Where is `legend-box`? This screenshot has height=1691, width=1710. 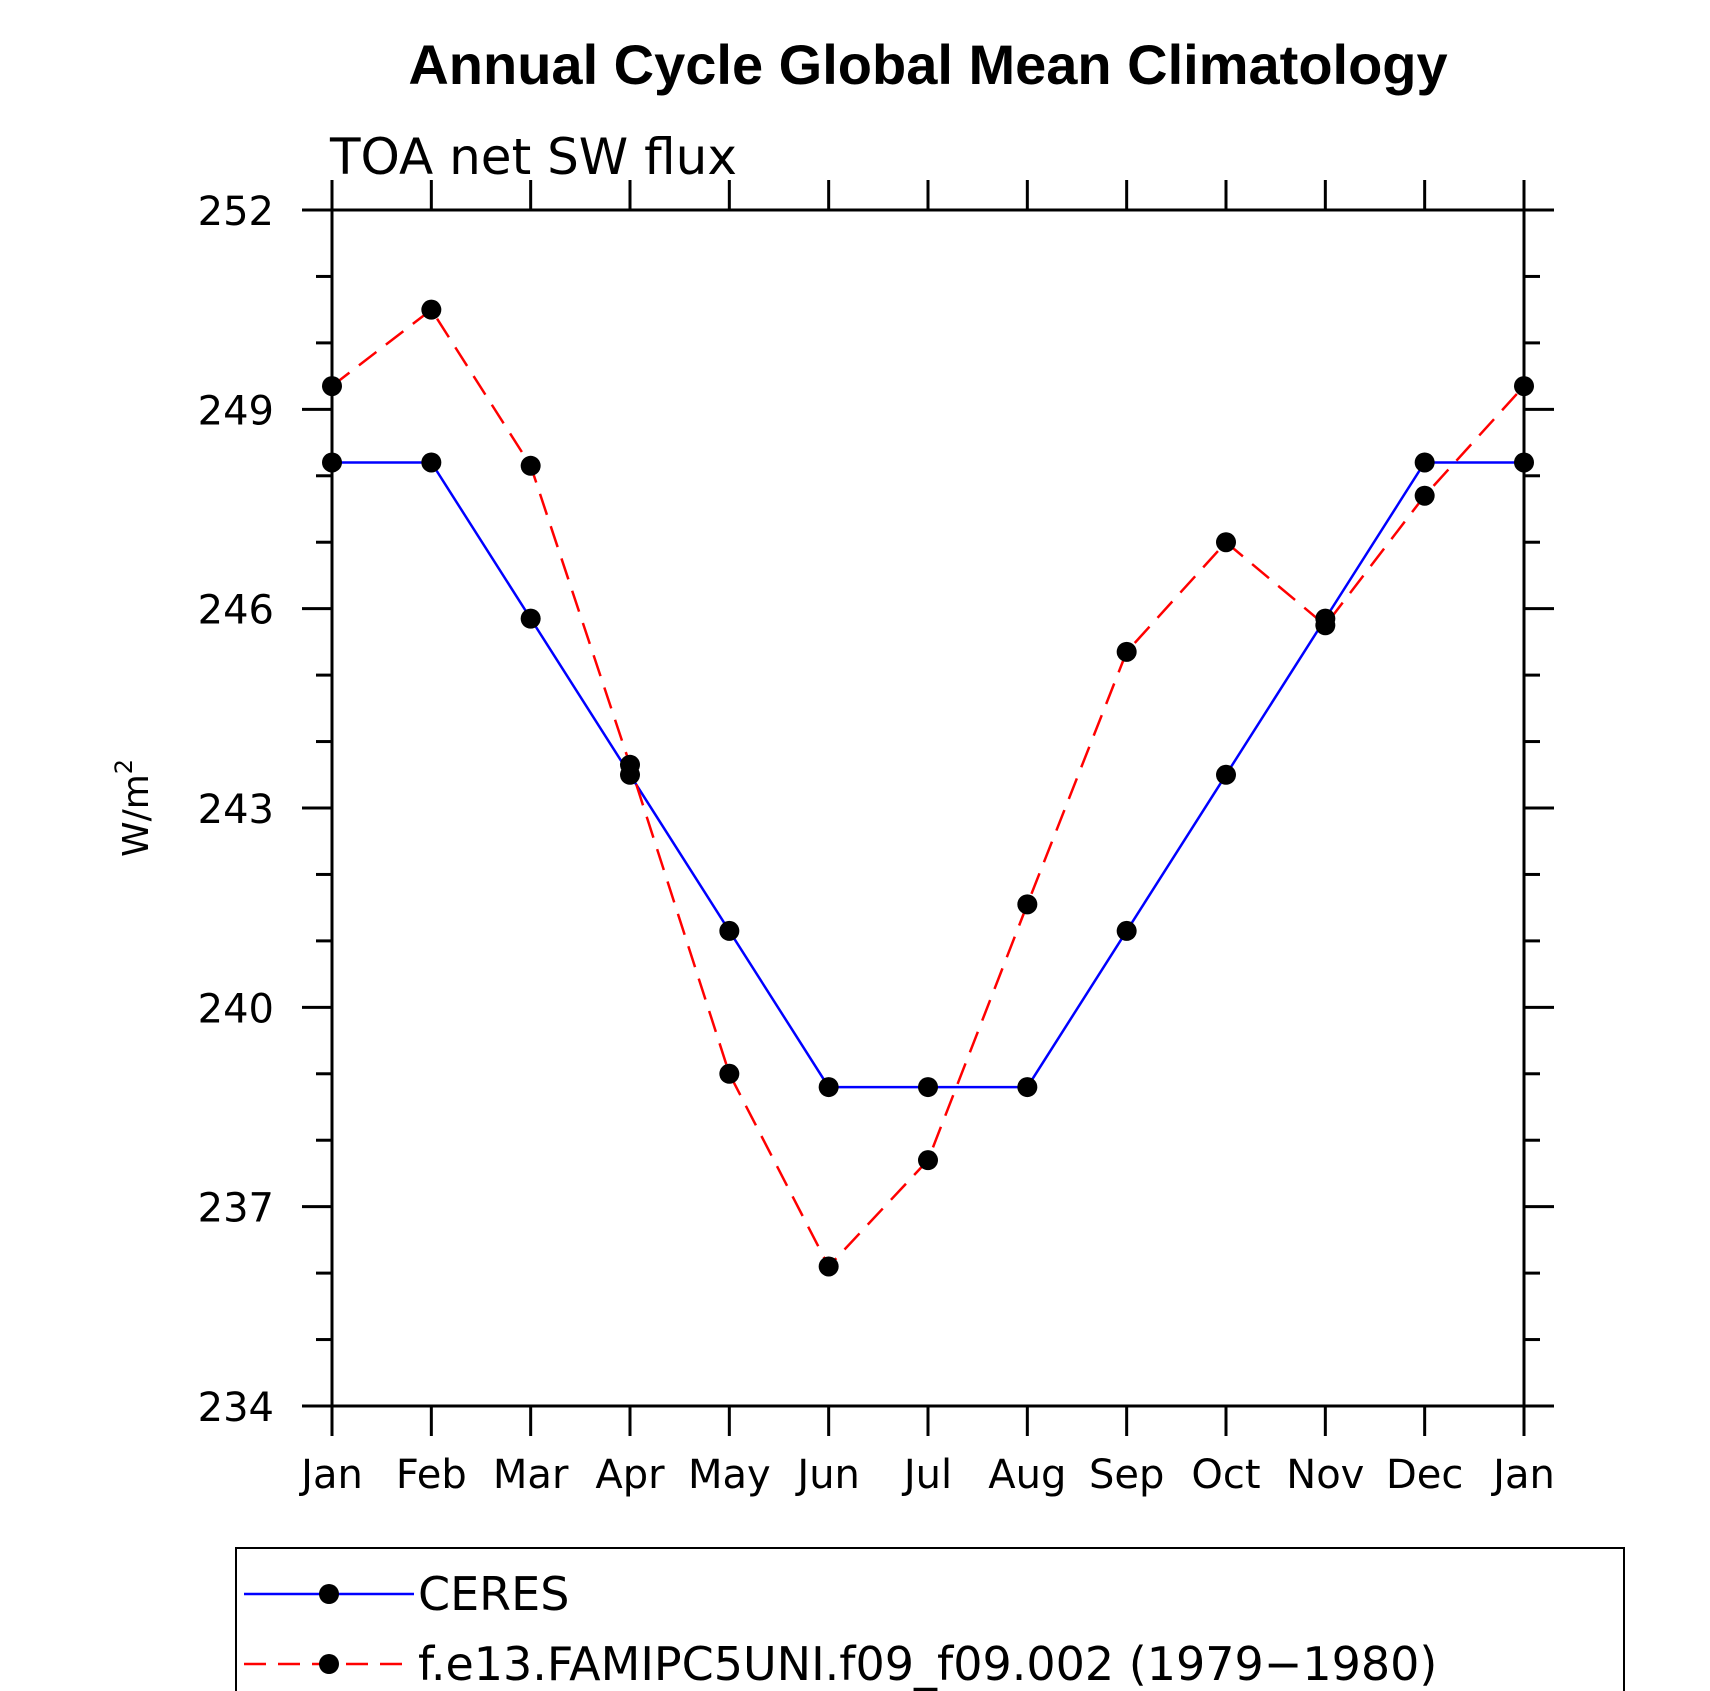 legend-box is located at coordinates (930, 1619).